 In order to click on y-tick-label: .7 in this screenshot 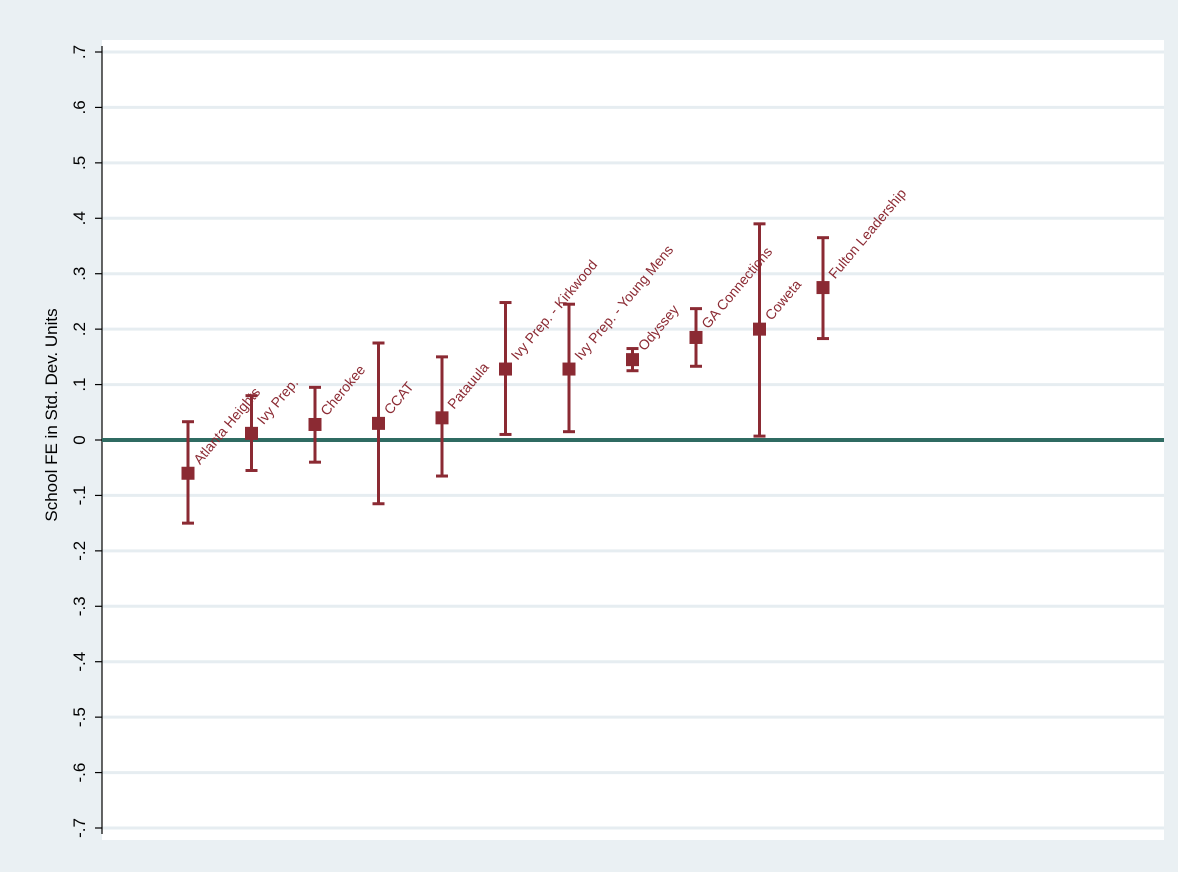, I will do `click(79, 52)`.